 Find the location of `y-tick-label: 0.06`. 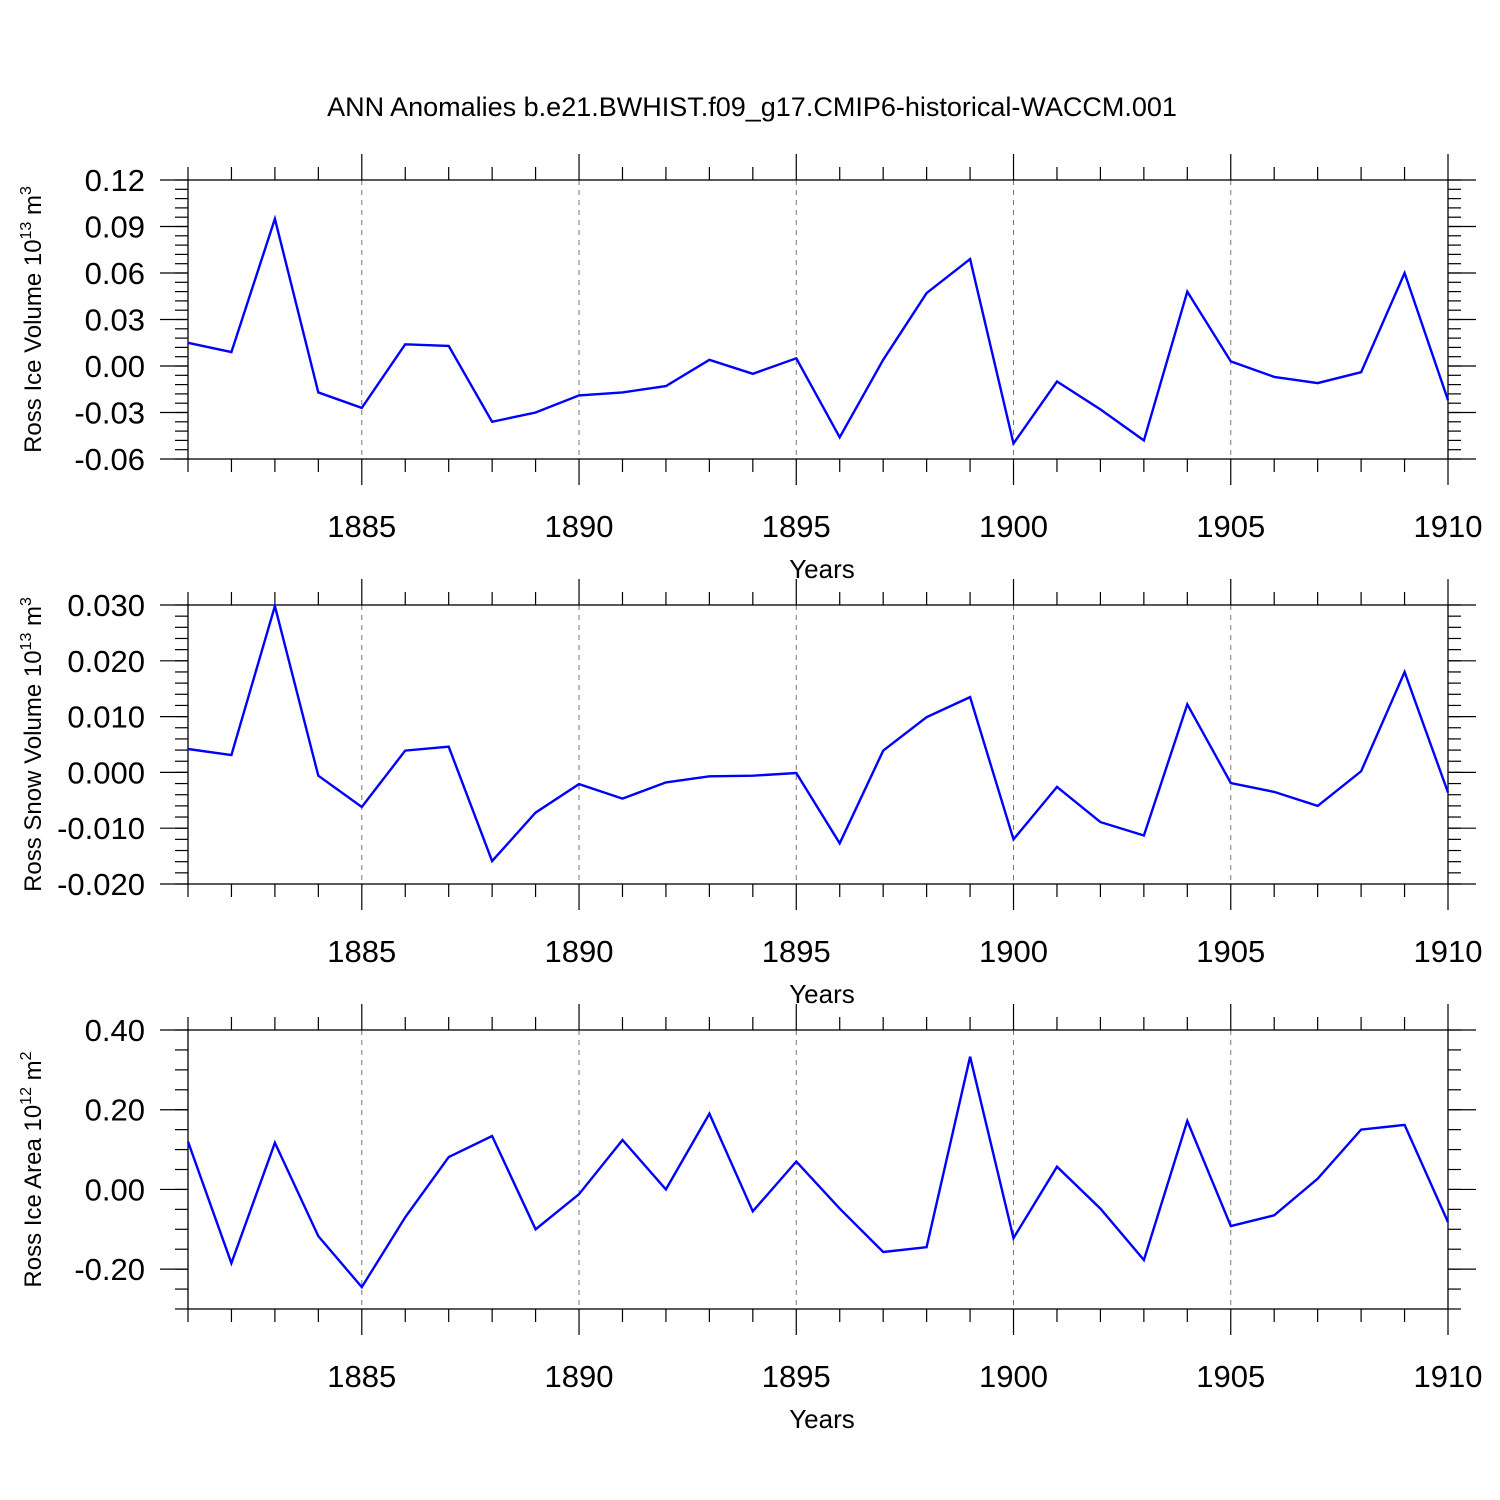

y-tick-label: 0.06 is located at coordinates (115, 273).